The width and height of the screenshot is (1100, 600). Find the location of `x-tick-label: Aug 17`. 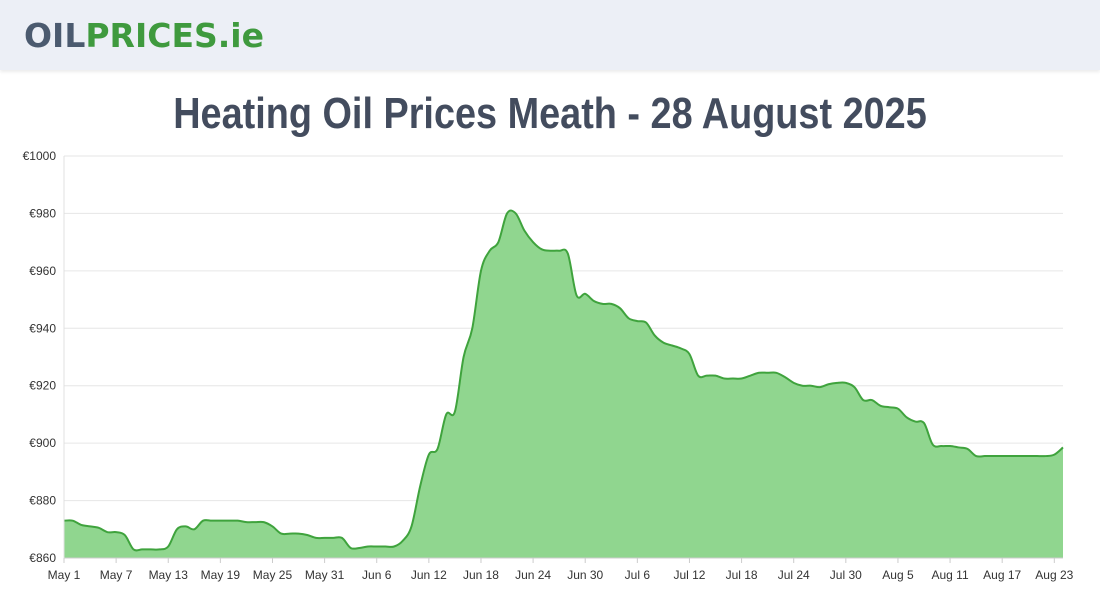

x-tick-label: Aug 17 is located at coordinates (1002, 575).